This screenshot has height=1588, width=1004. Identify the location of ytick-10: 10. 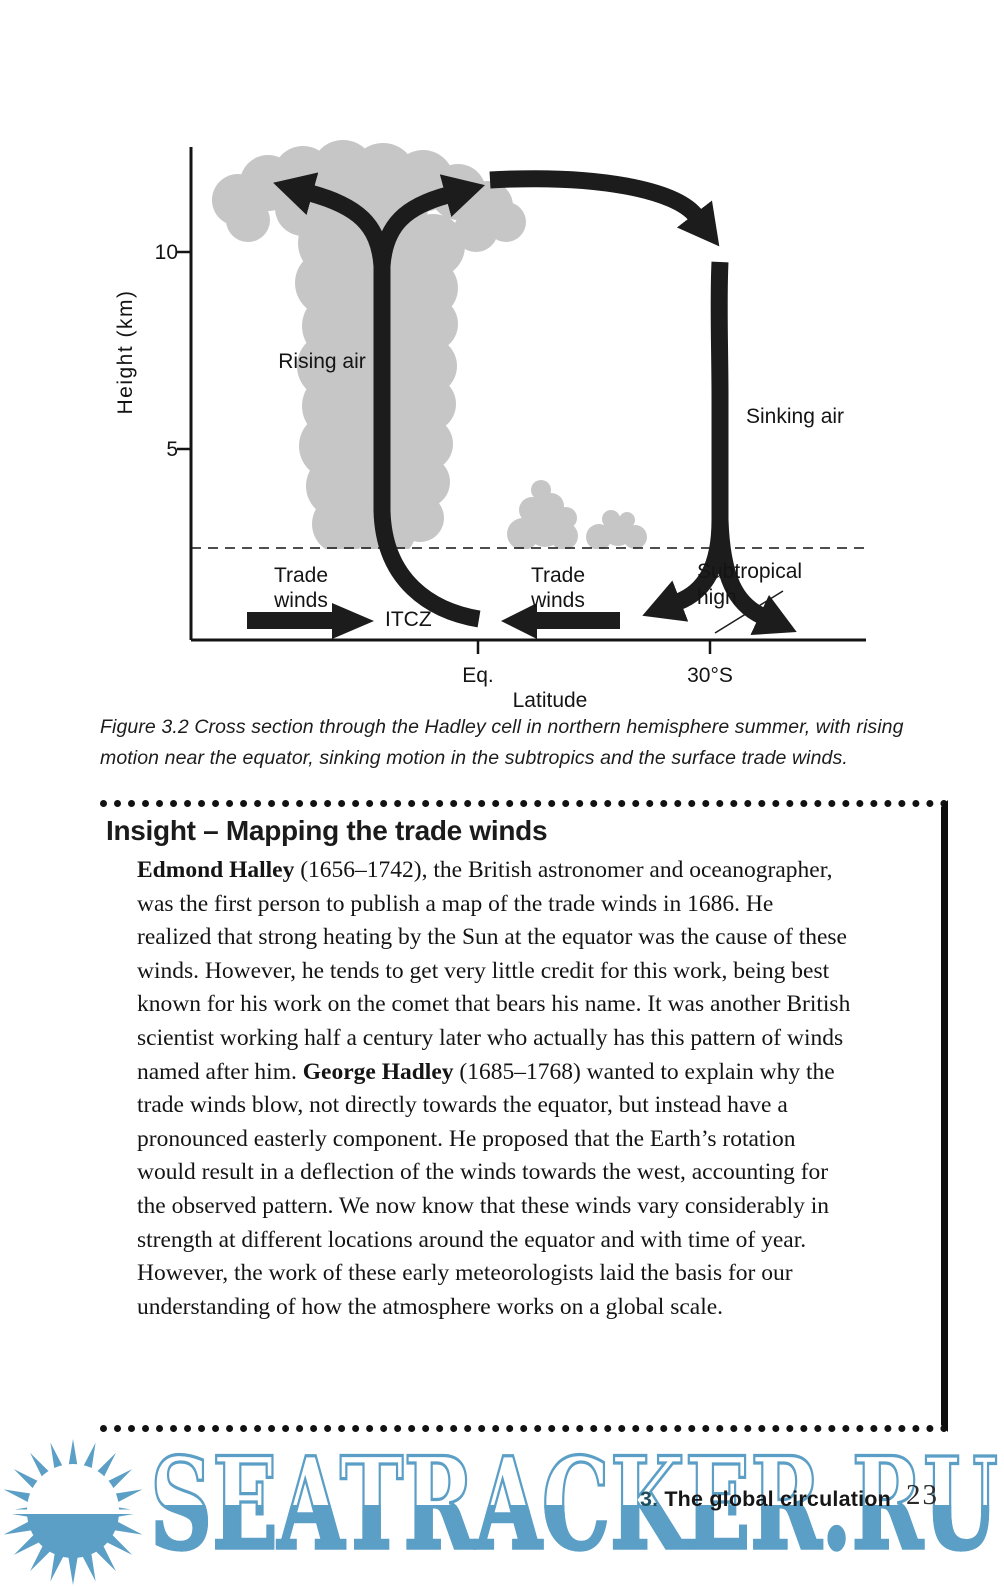
(166, 252).